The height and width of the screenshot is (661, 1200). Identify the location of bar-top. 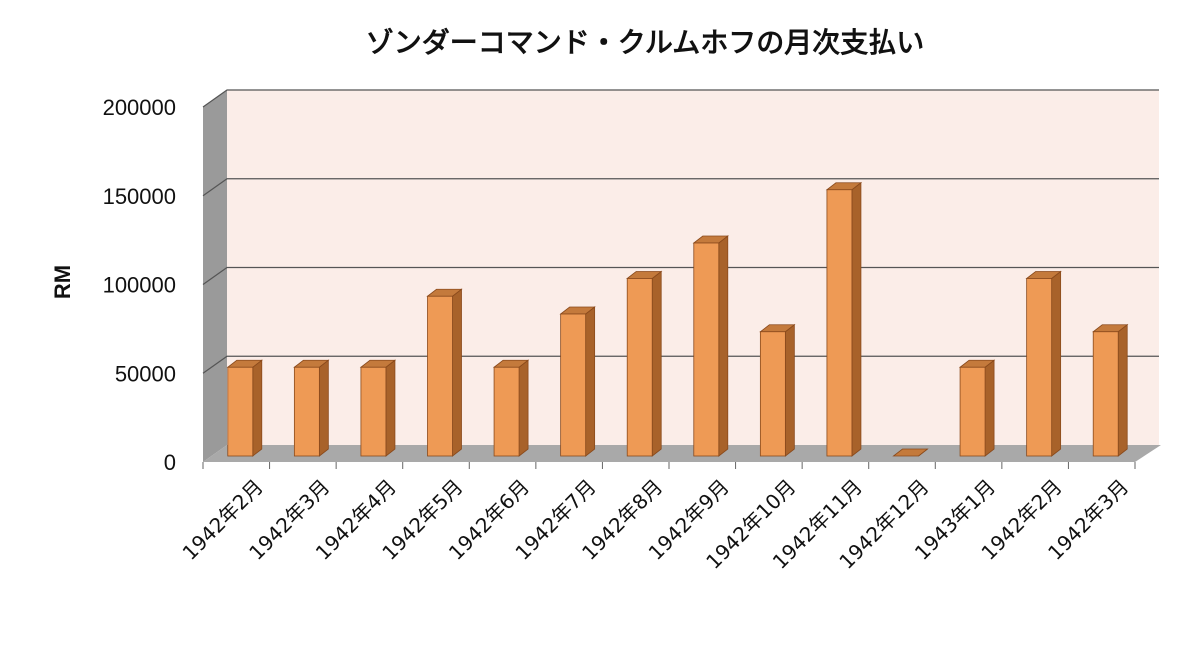
(910, 452).